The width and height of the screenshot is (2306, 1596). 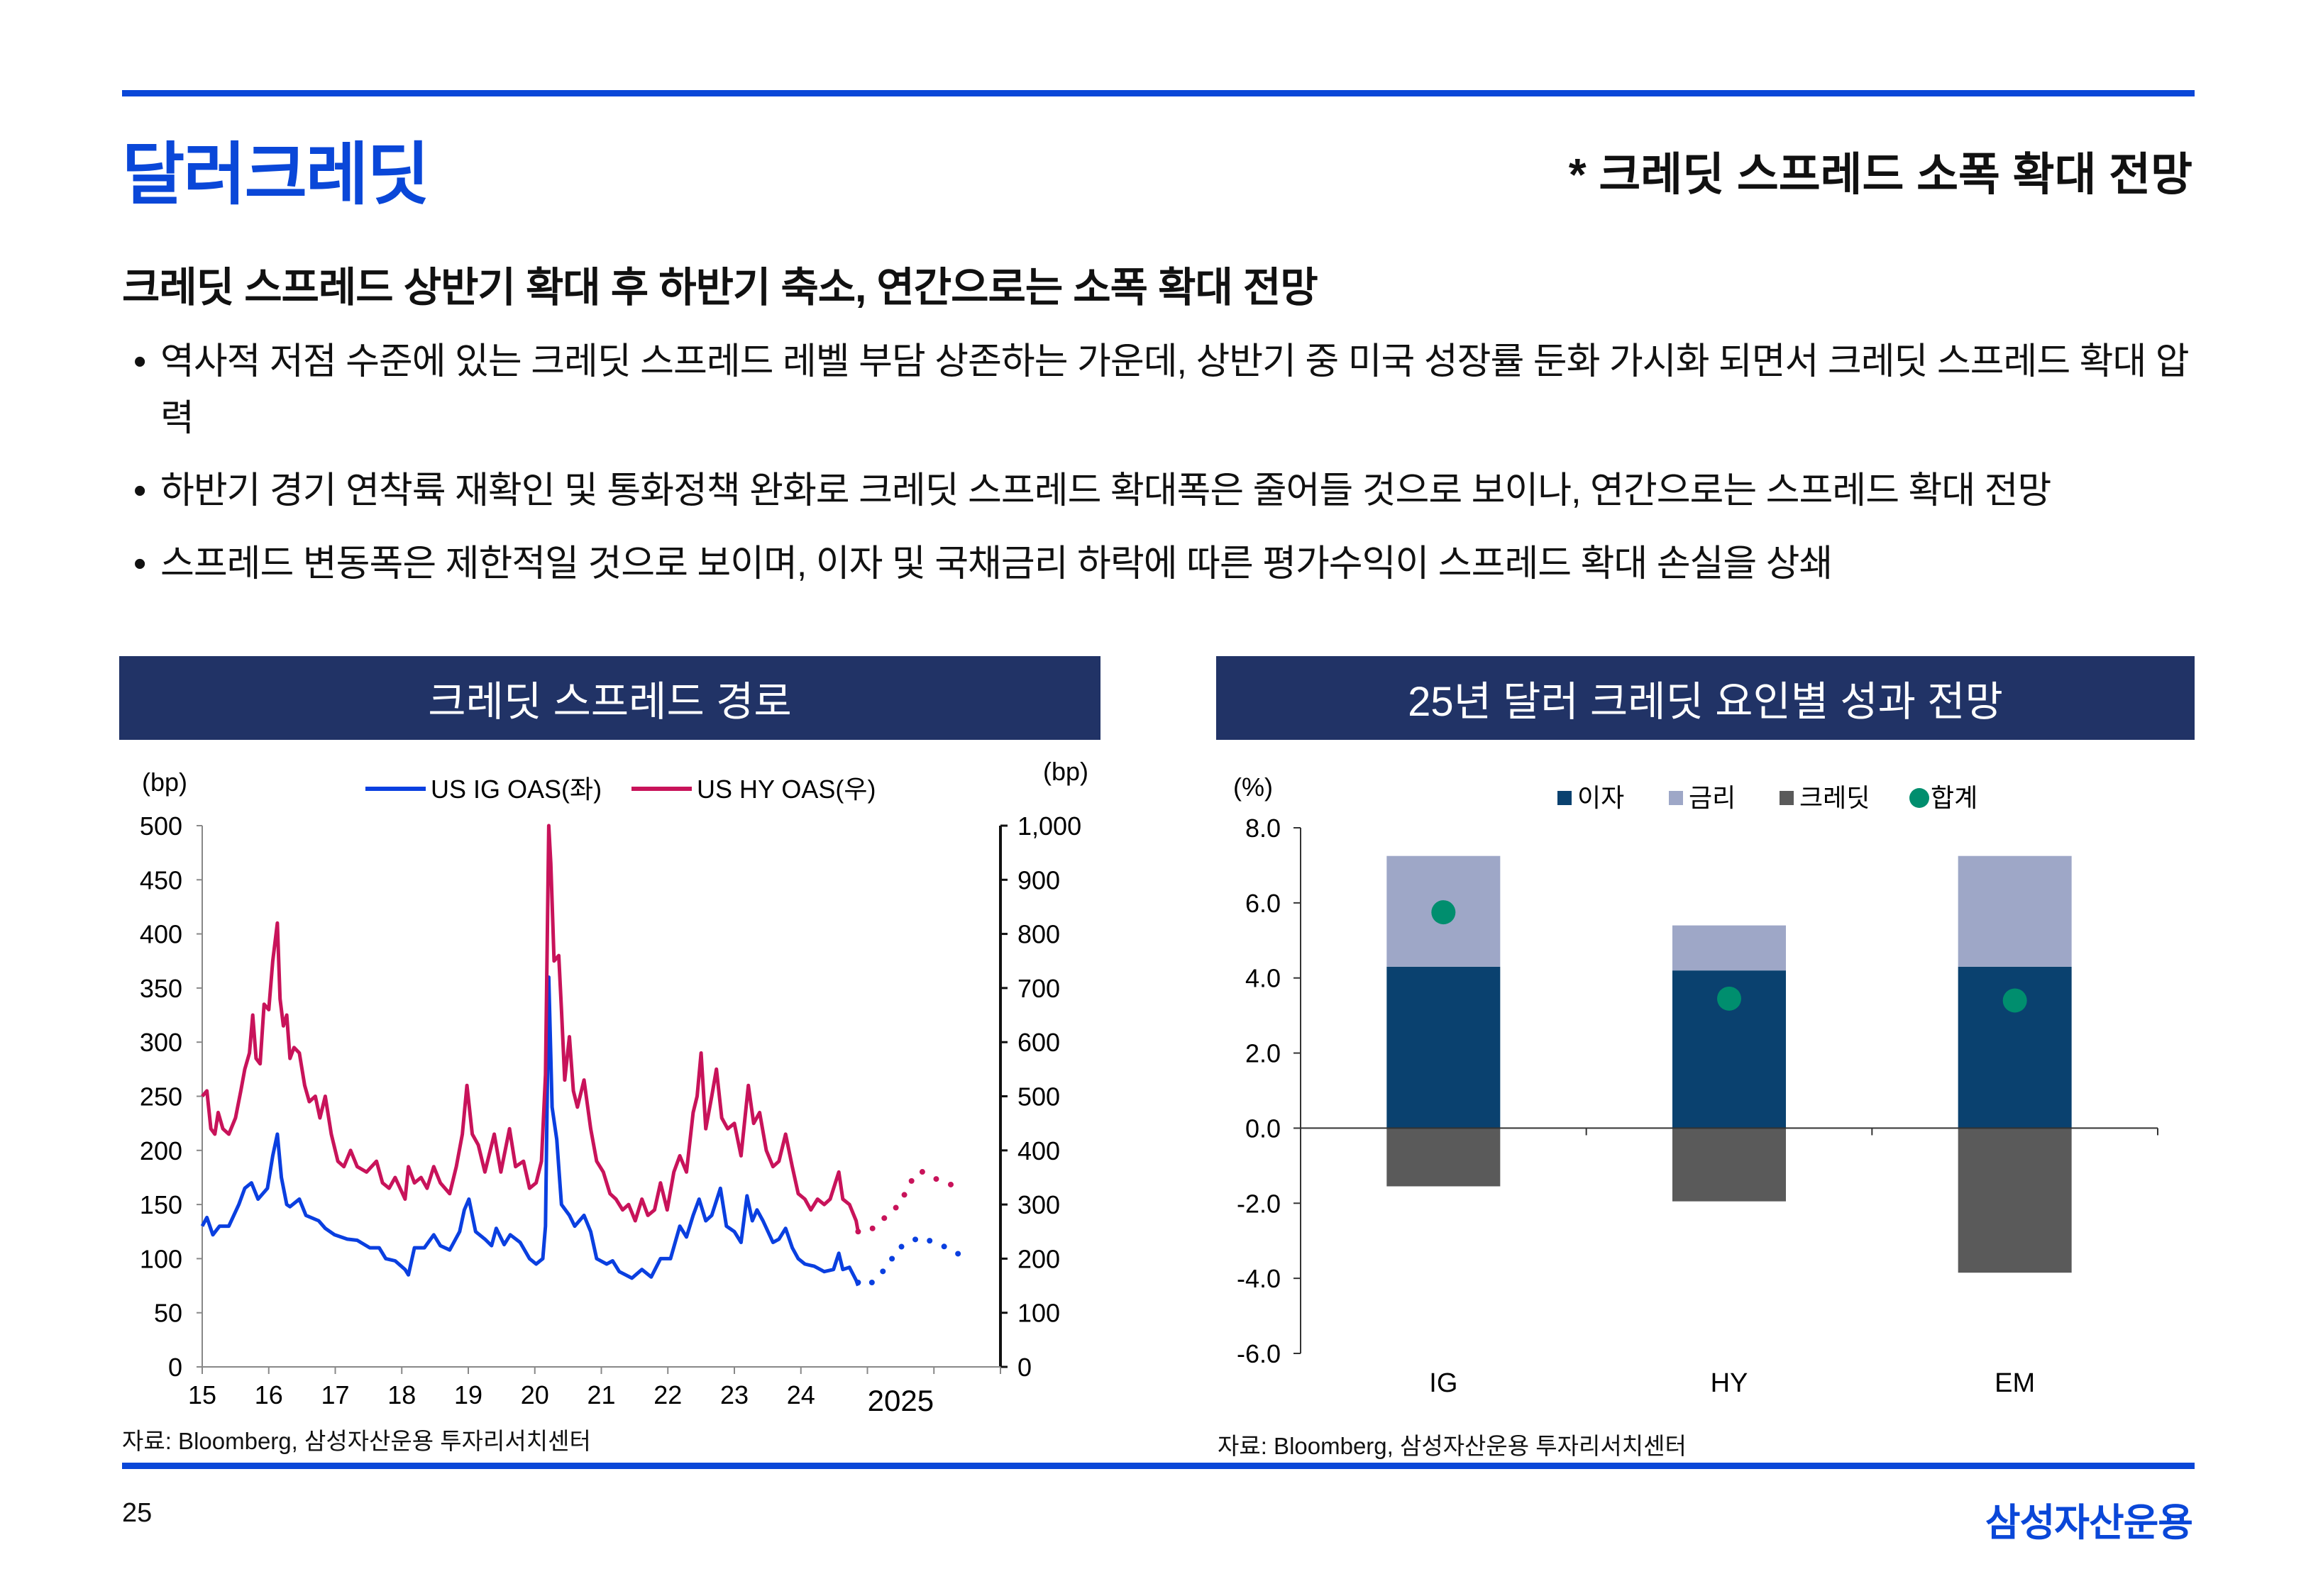 What do you see at coordinates (468, 1395) in the screenshot?
I see `x-tick-label: 19` at bounding box center [468, 1395].